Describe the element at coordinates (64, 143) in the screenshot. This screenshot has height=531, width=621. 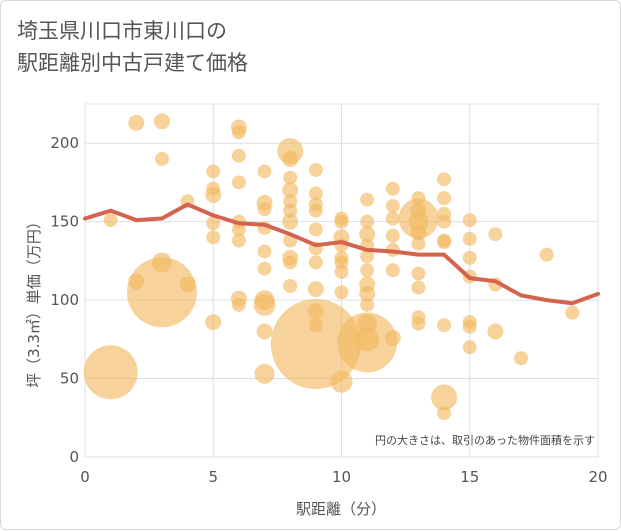
I see `y-tick-label: 200` at that location.